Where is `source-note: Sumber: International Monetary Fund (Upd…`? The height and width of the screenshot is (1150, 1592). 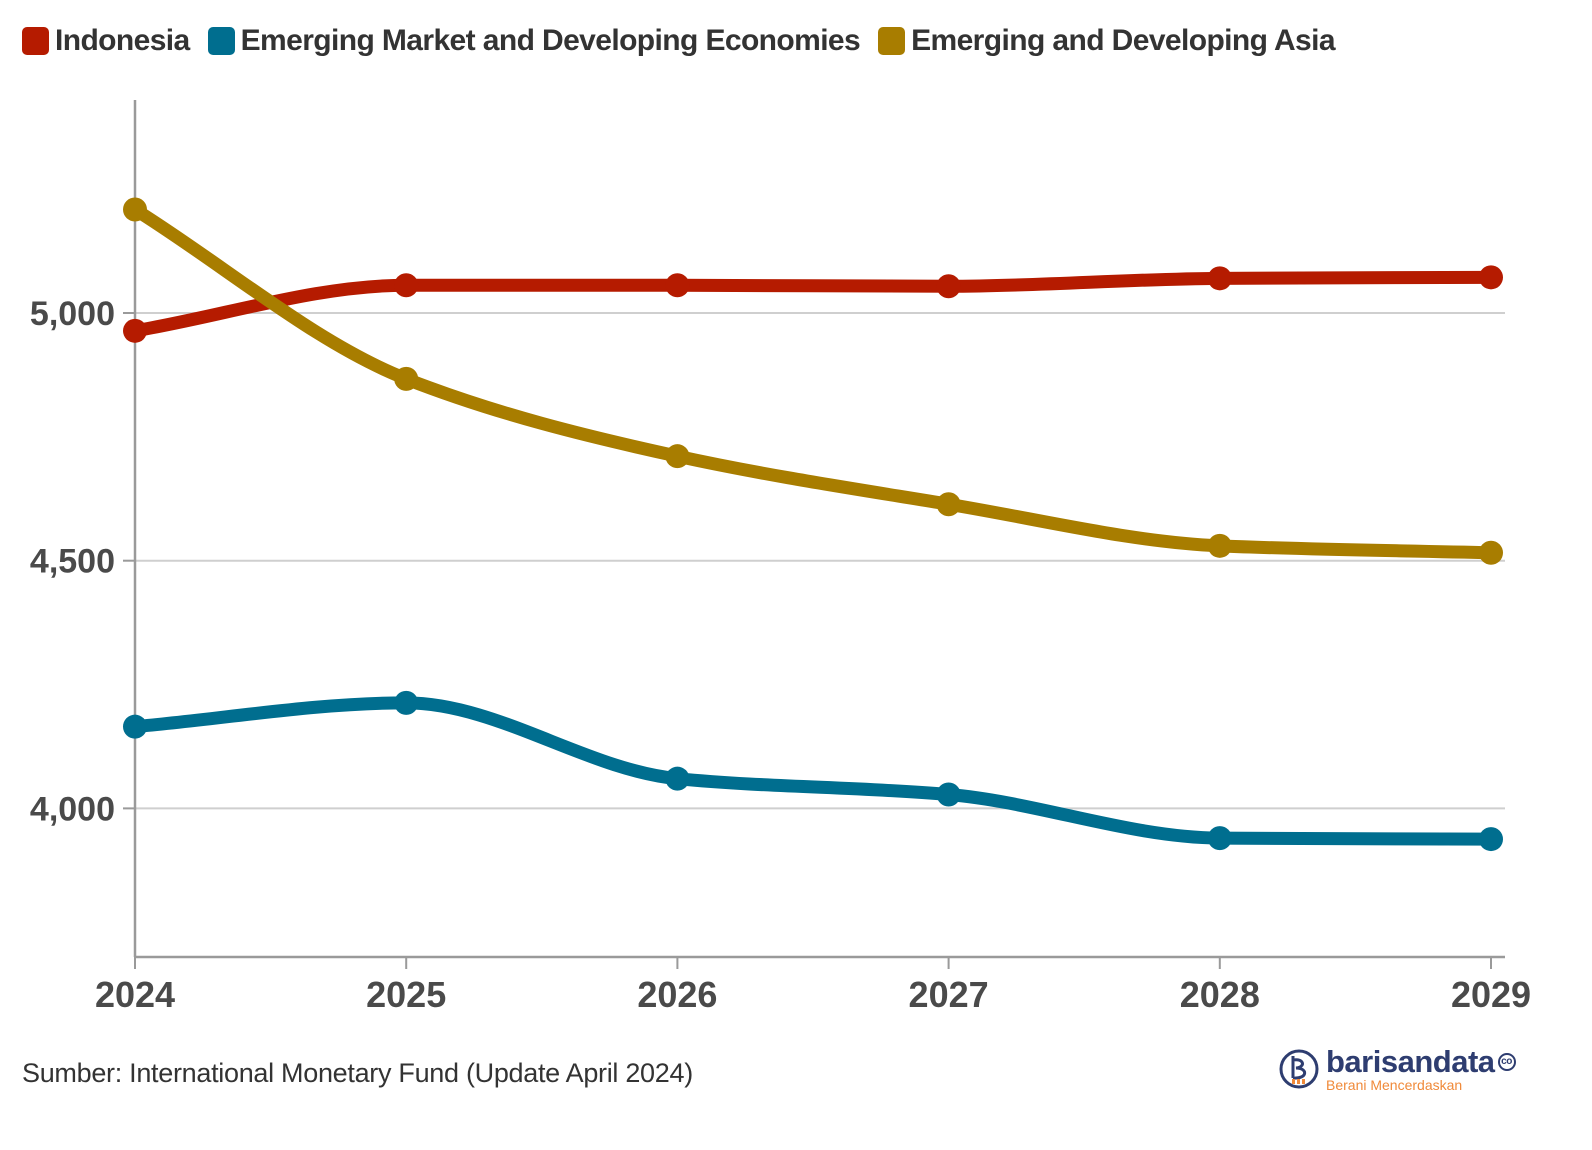 source-note: Sumber: International Monetary Fund (Upd… is located at coordinates (357, 1073).